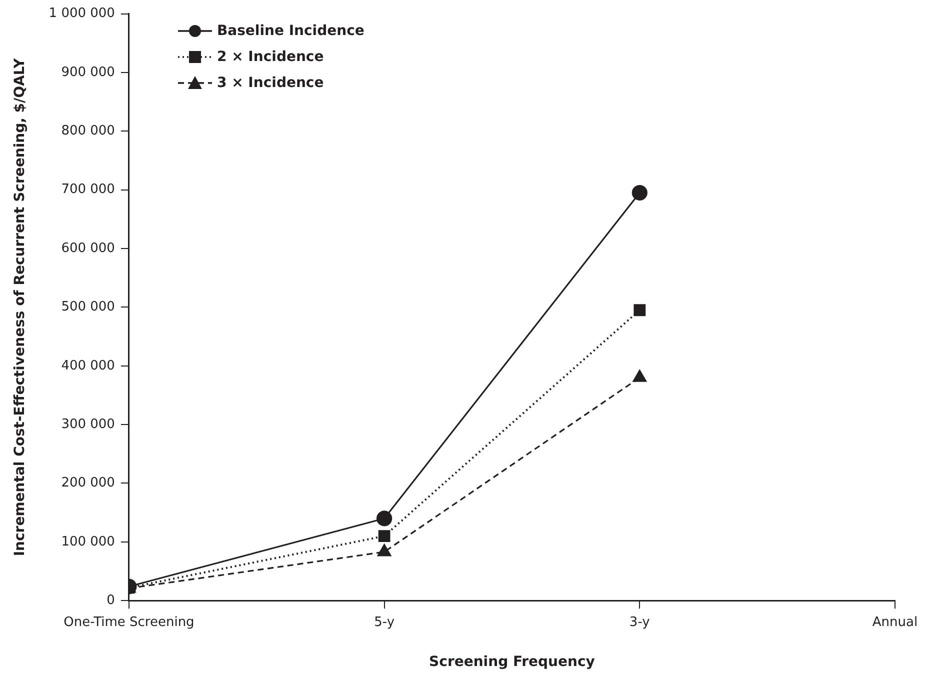  Describe the element at coordinates (384, 622) in the screenshot. I see `x-tick-label: 5-y` at that location.